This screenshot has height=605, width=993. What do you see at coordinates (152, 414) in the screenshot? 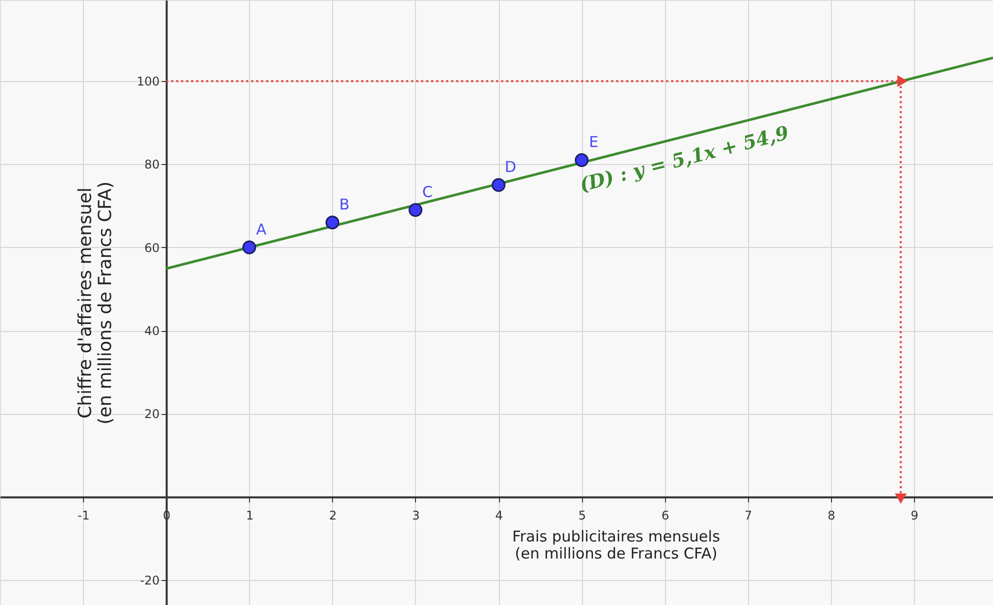
I see `y-tick-label: 20` at bounding box center [152, 414].